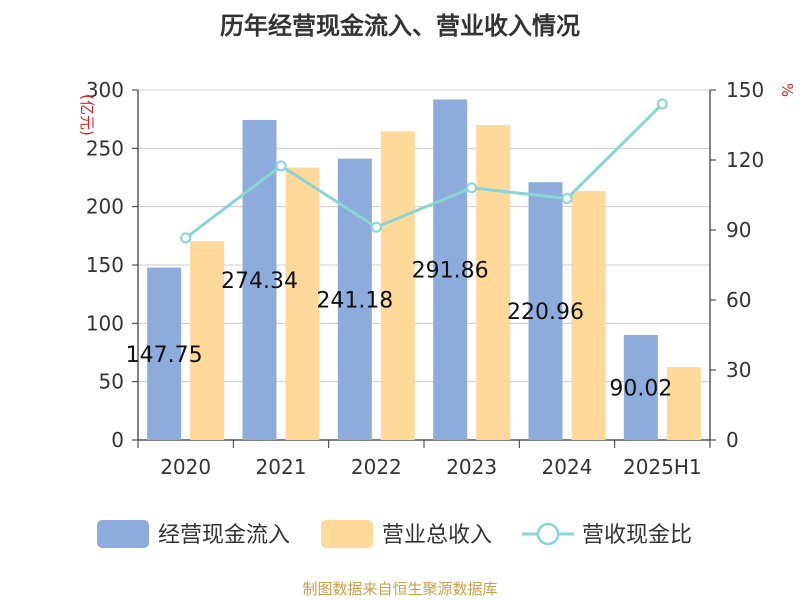 The image size is (800, 600). I want to click on ratio-line-path, so click(424, 171).